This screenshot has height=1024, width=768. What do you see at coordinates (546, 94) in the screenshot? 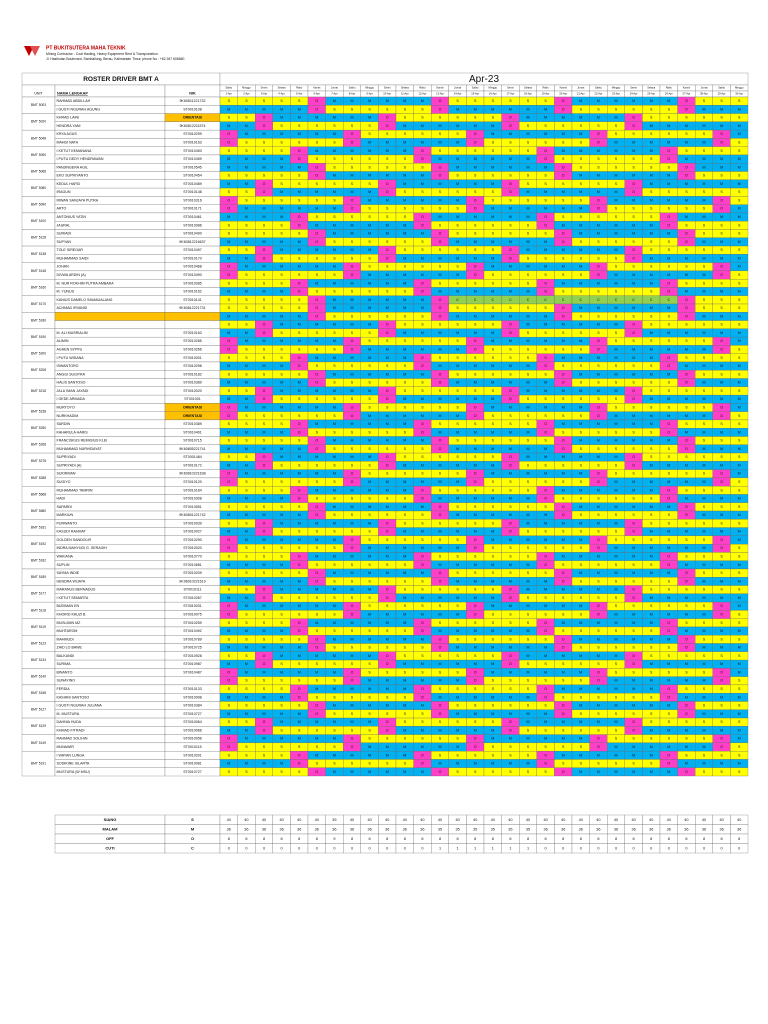
I see `day-date: 19-Apr` at bounding box center [546, 94].